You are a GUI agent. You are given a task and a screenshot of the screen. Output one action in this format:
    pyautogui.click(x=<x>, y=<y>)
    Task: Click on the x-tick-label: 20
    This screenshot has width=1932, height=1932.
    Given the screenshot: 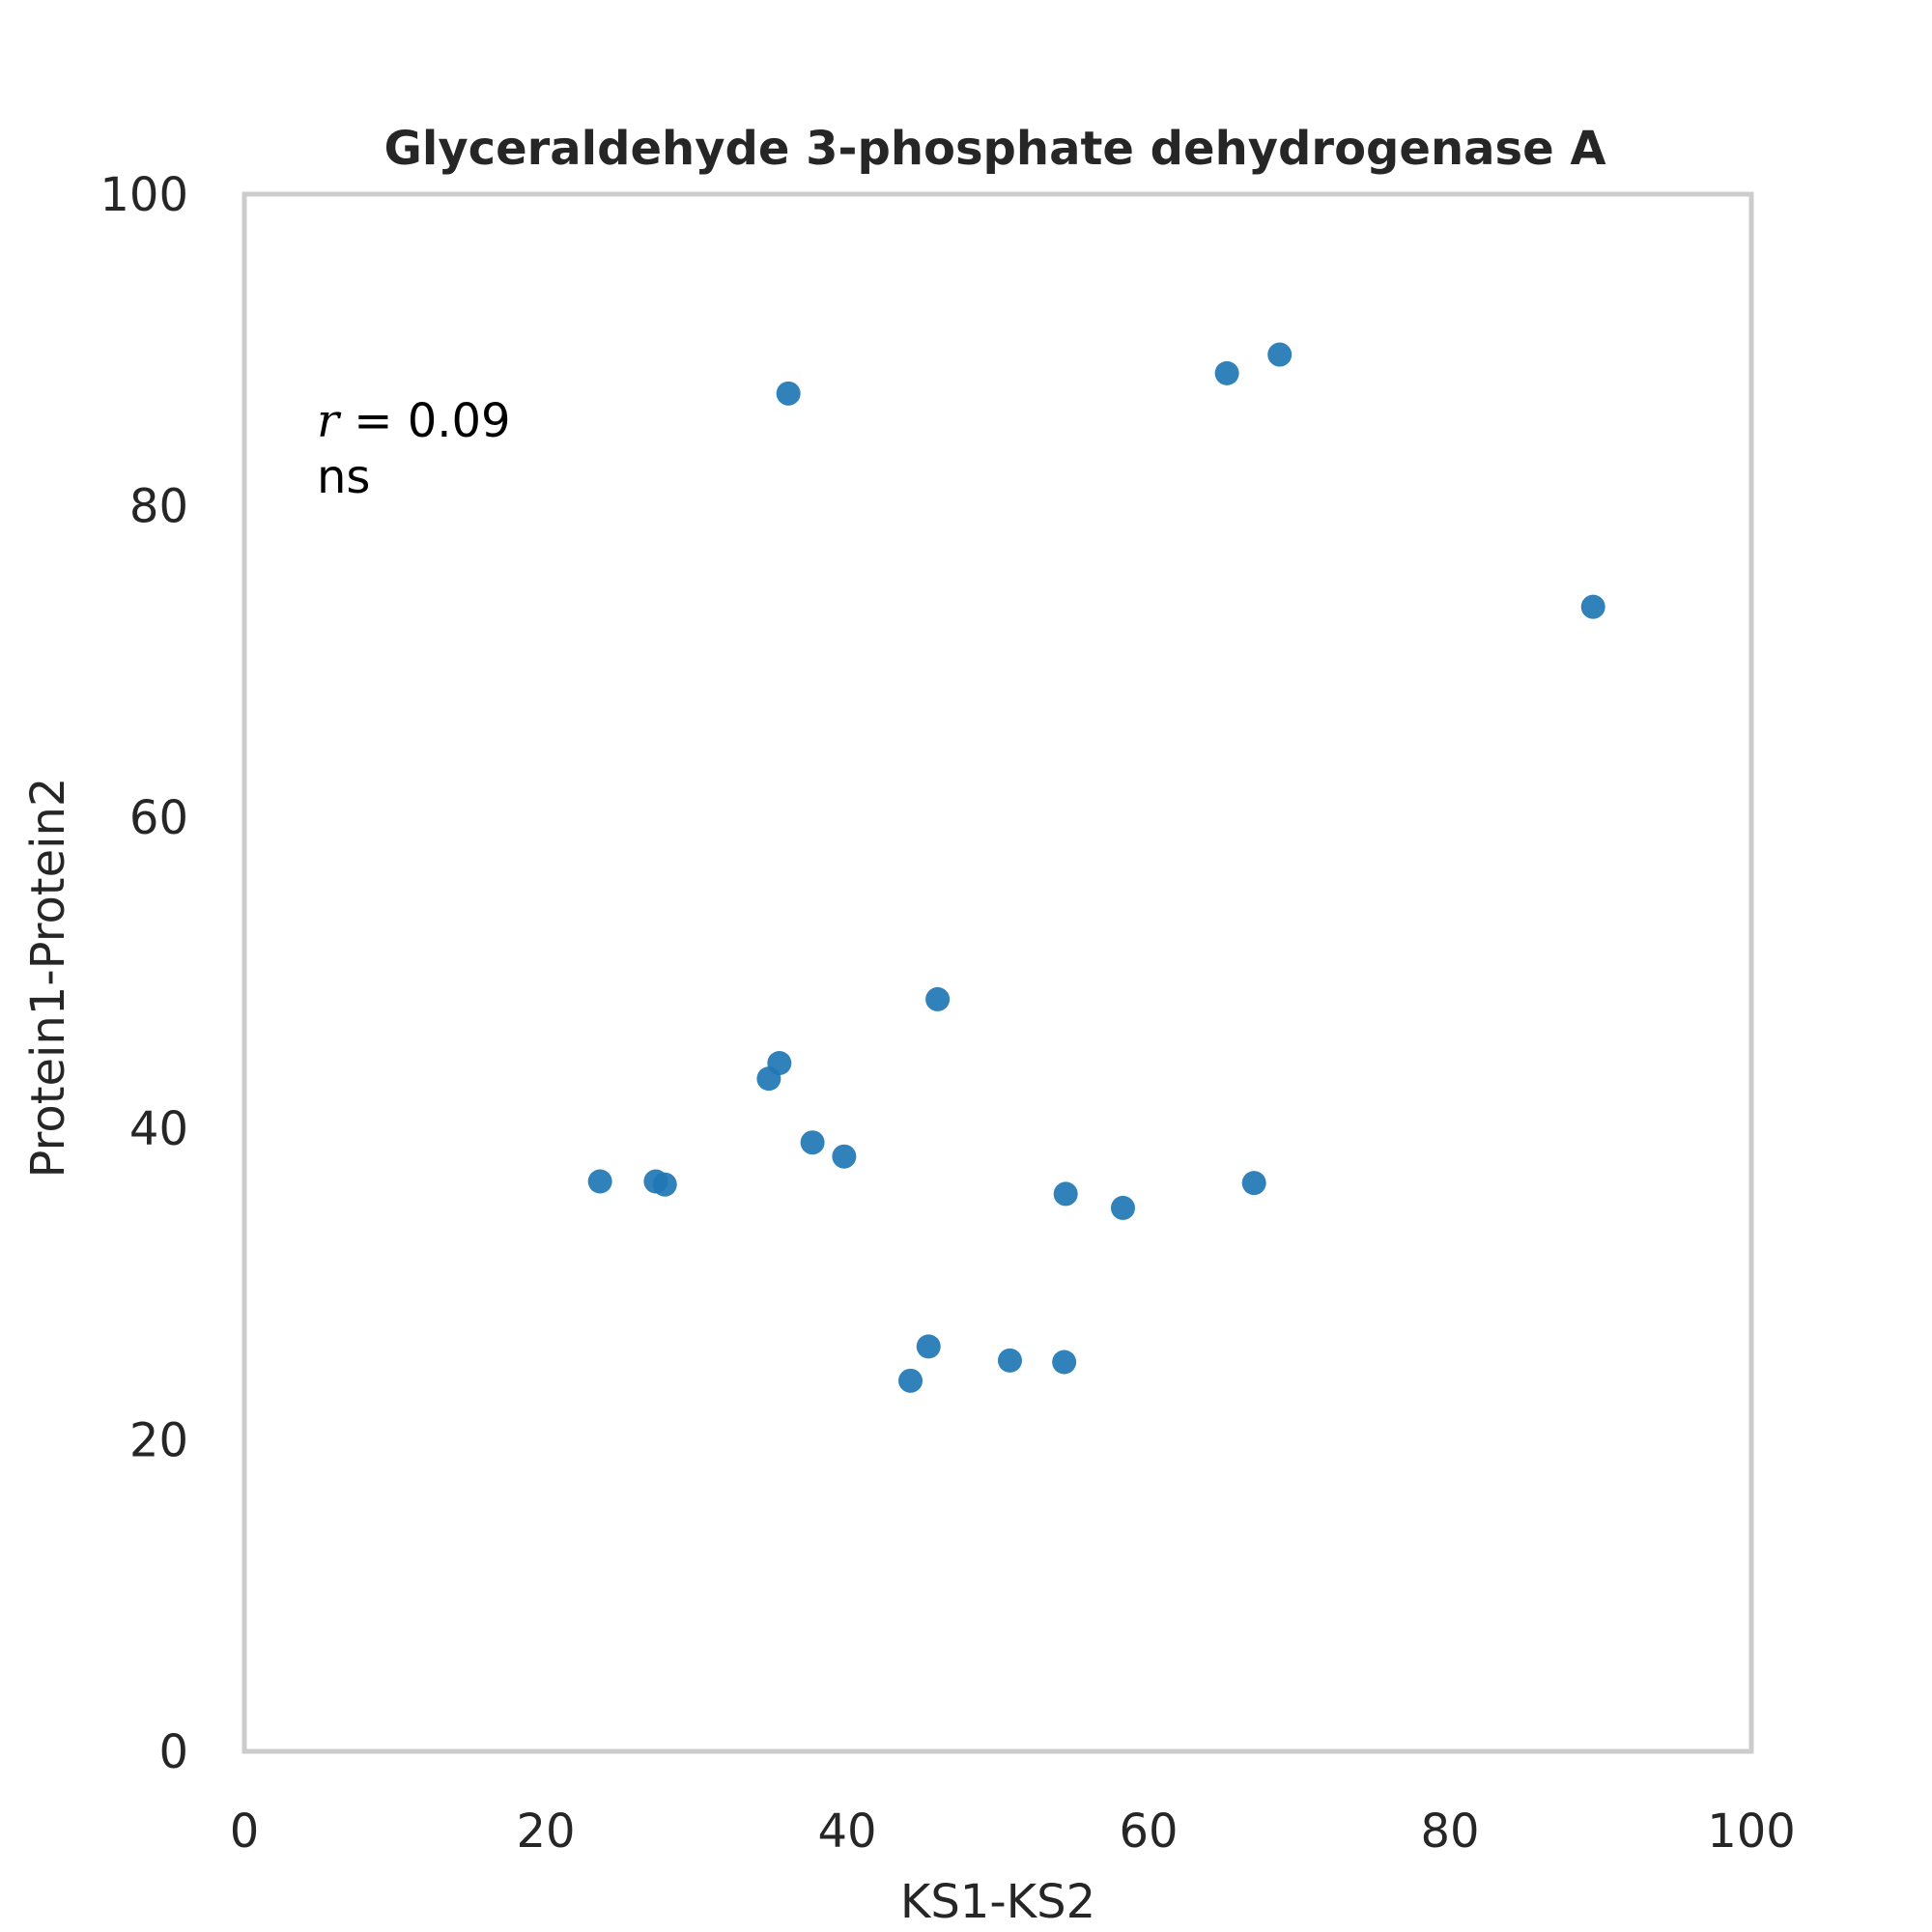 What is the action you would take?
    pyautogui.click(x=545, y=1831)
    